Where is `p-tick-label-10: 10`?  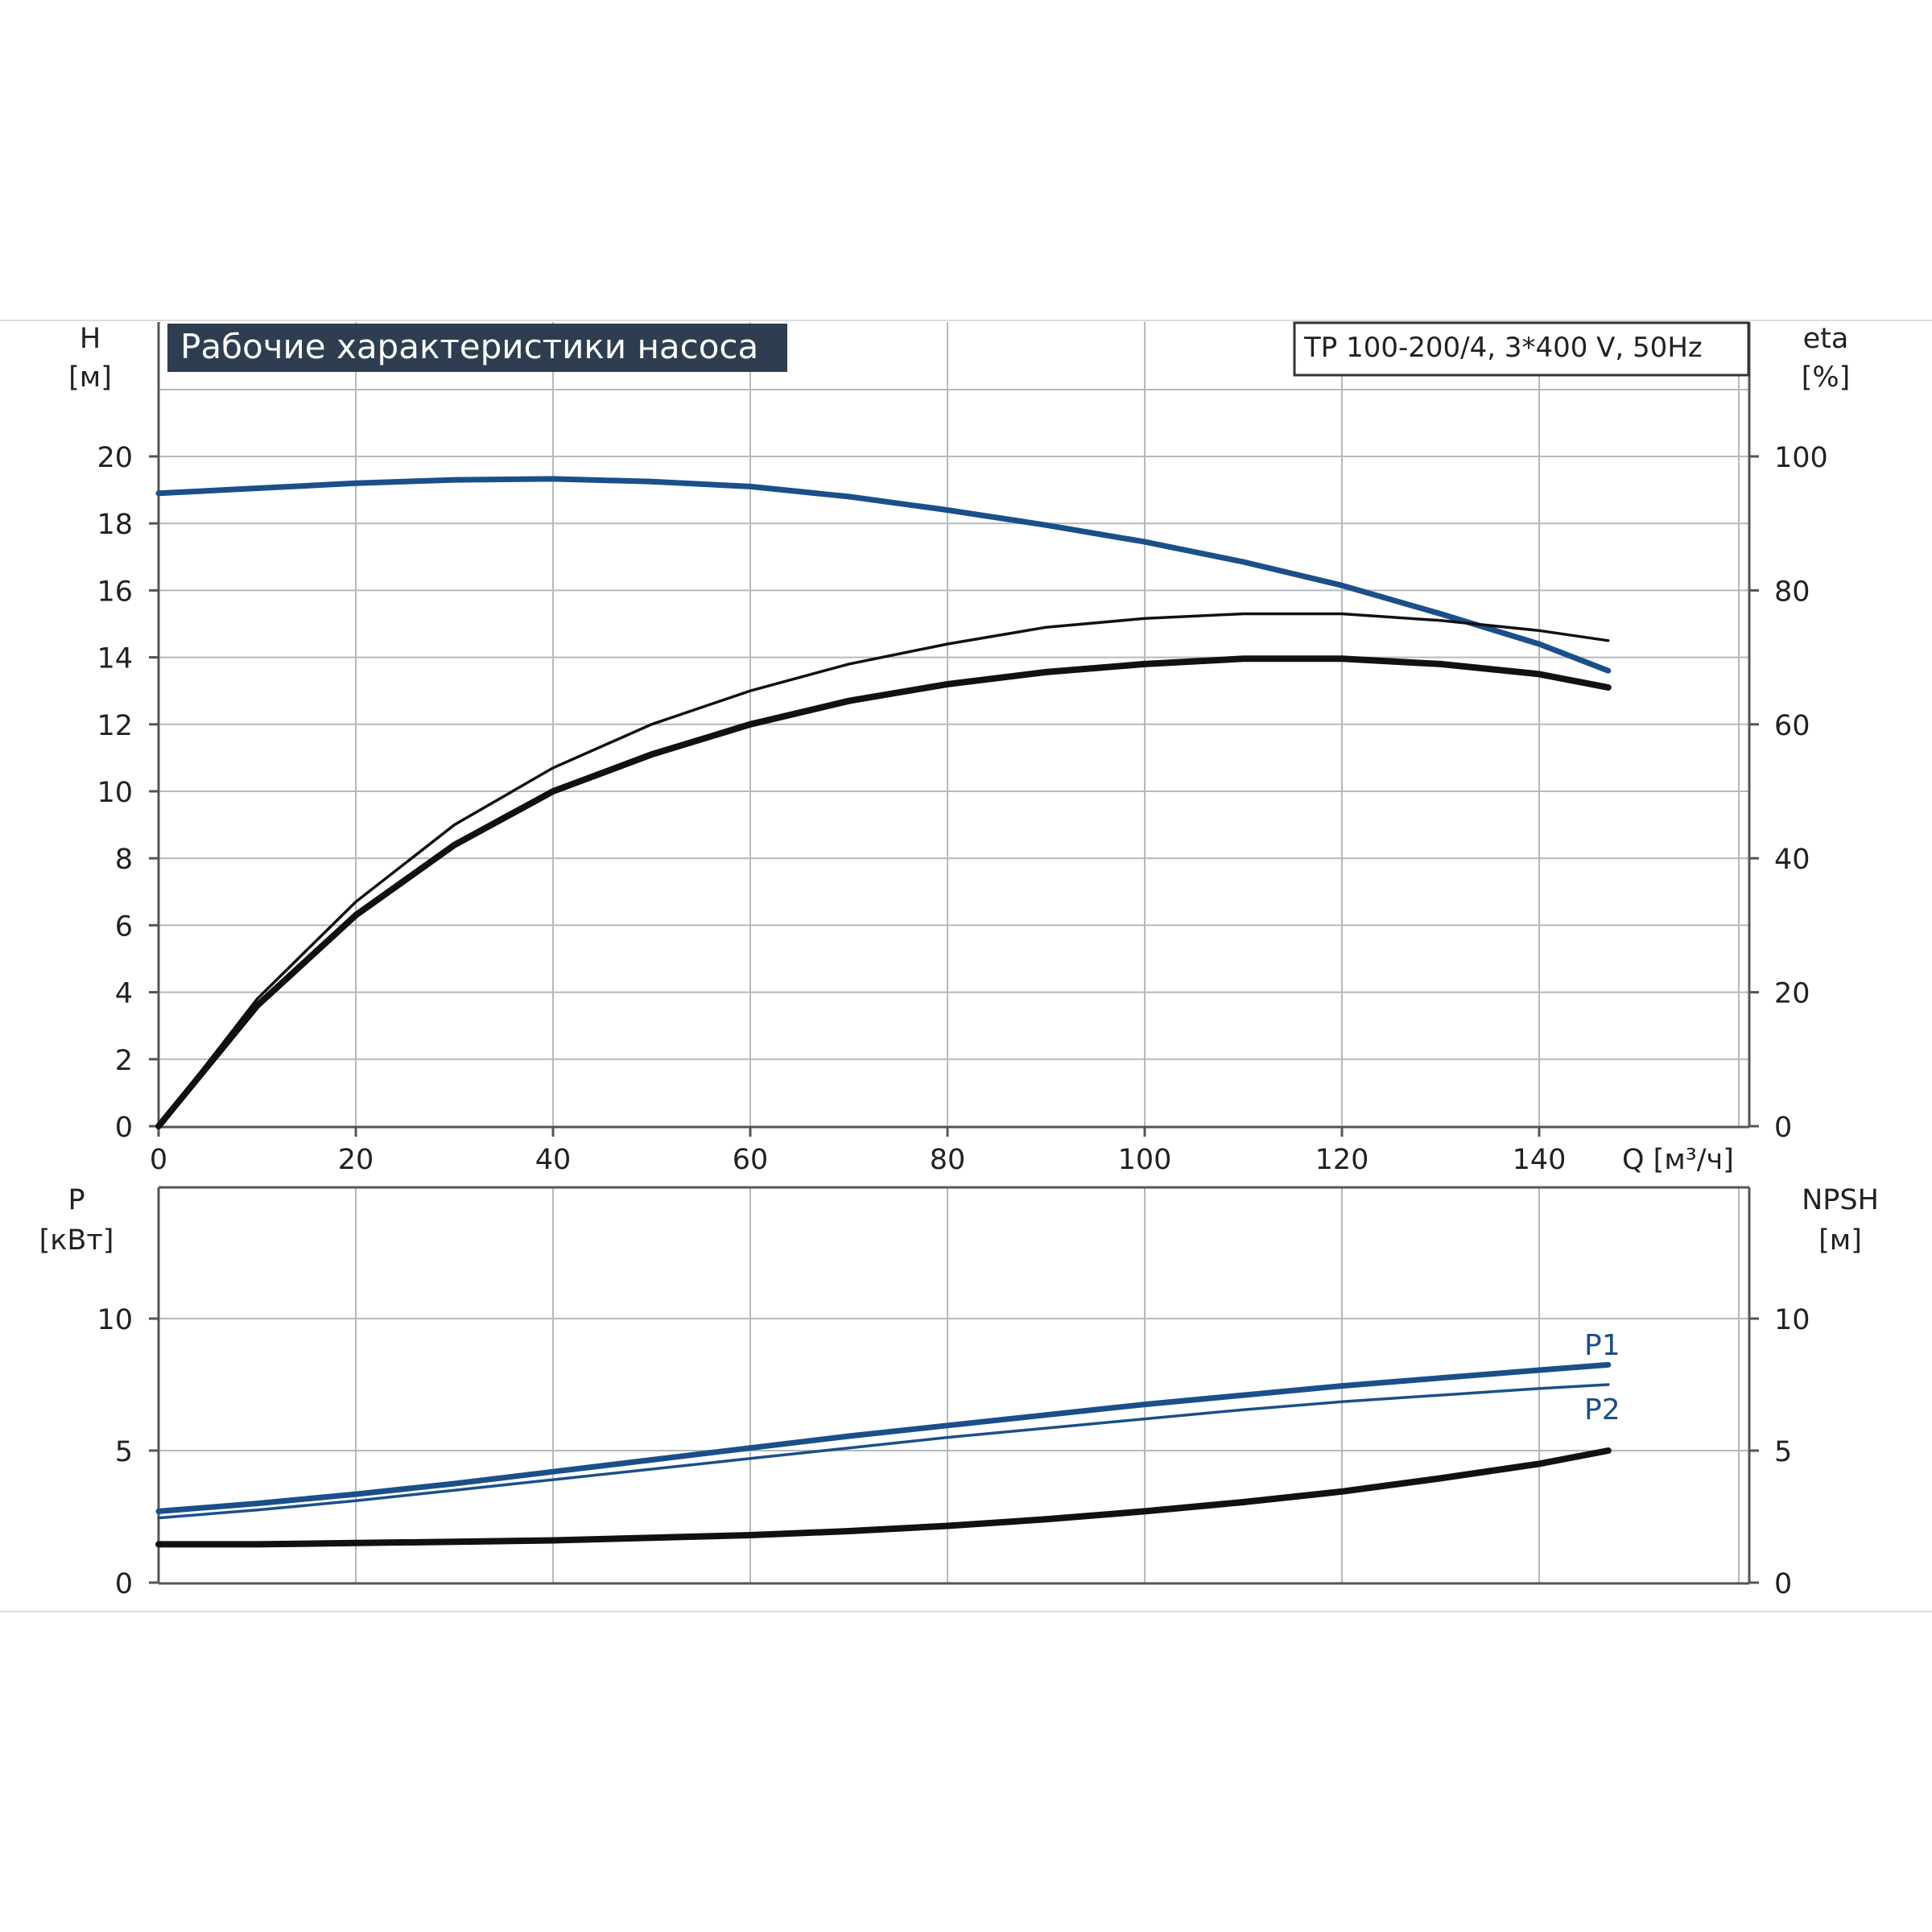 p-tick-label-10: 10 is located at coordinates (115, 1320).